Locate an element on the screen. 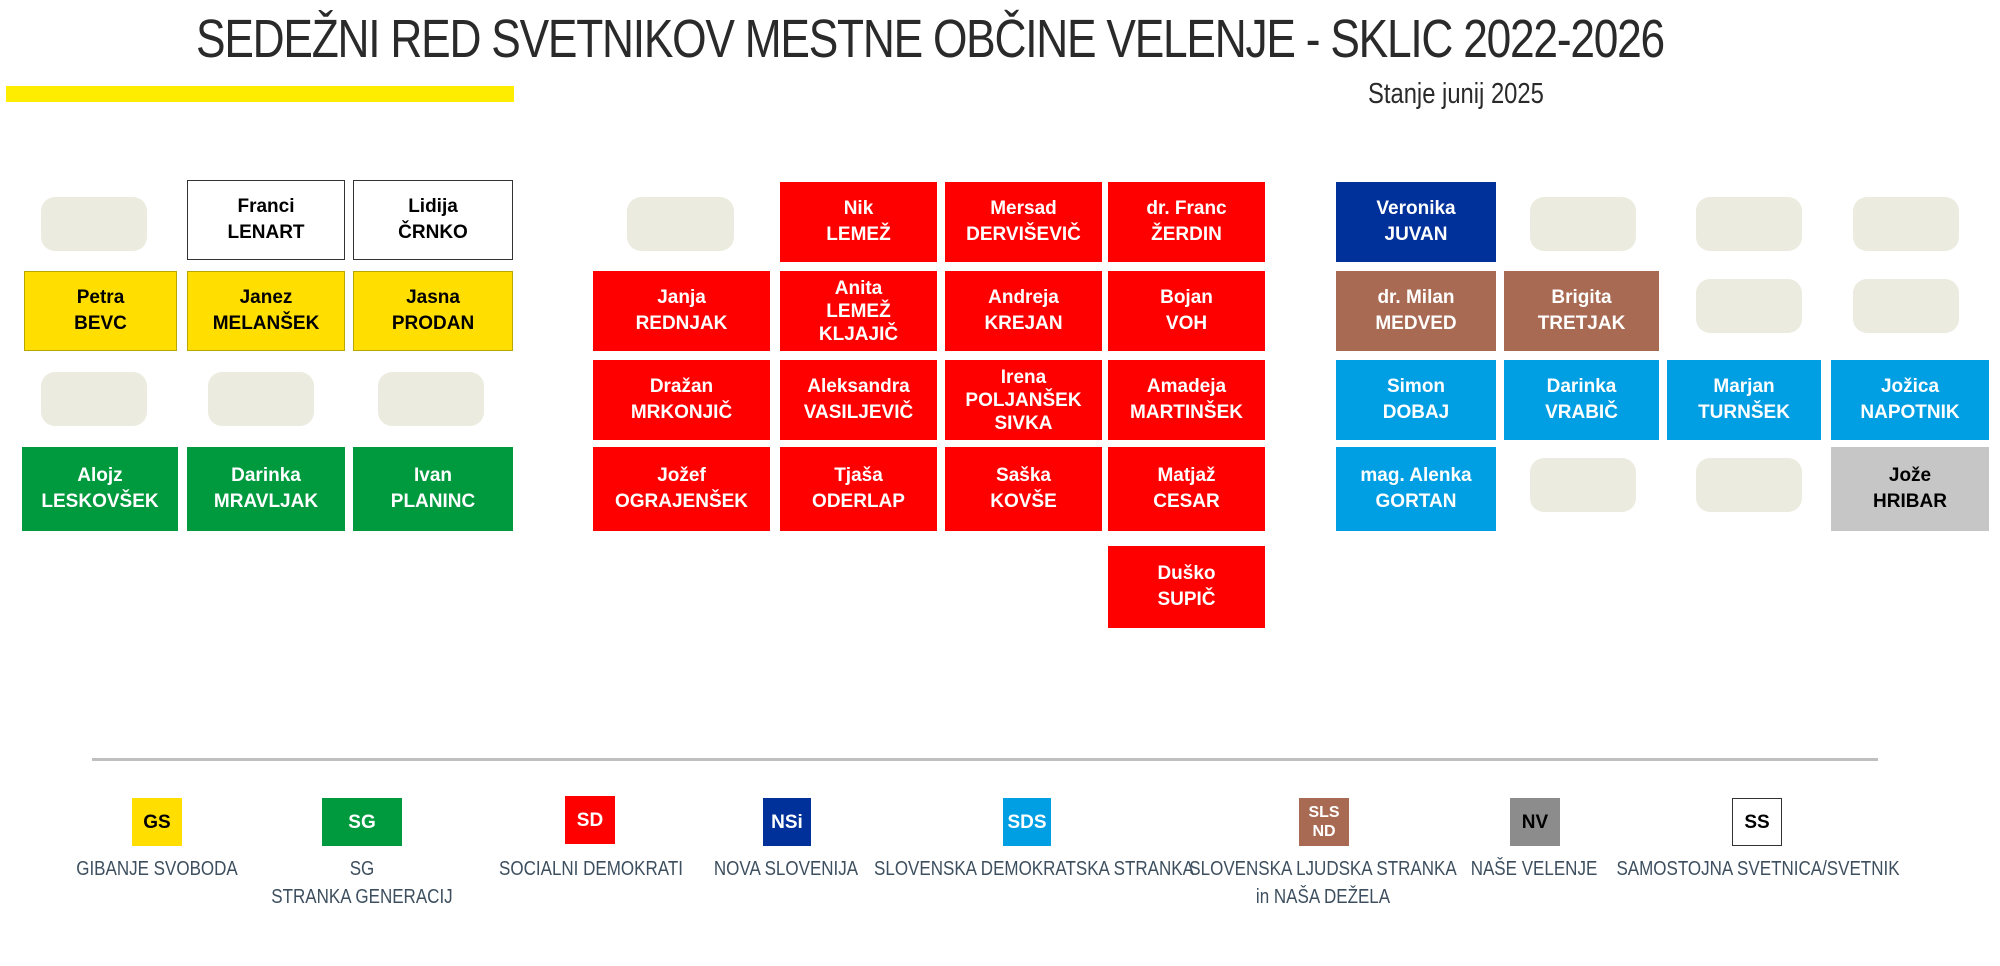  seat-sd: Tjaša ODERLAP is located at coordinates (858, 489).